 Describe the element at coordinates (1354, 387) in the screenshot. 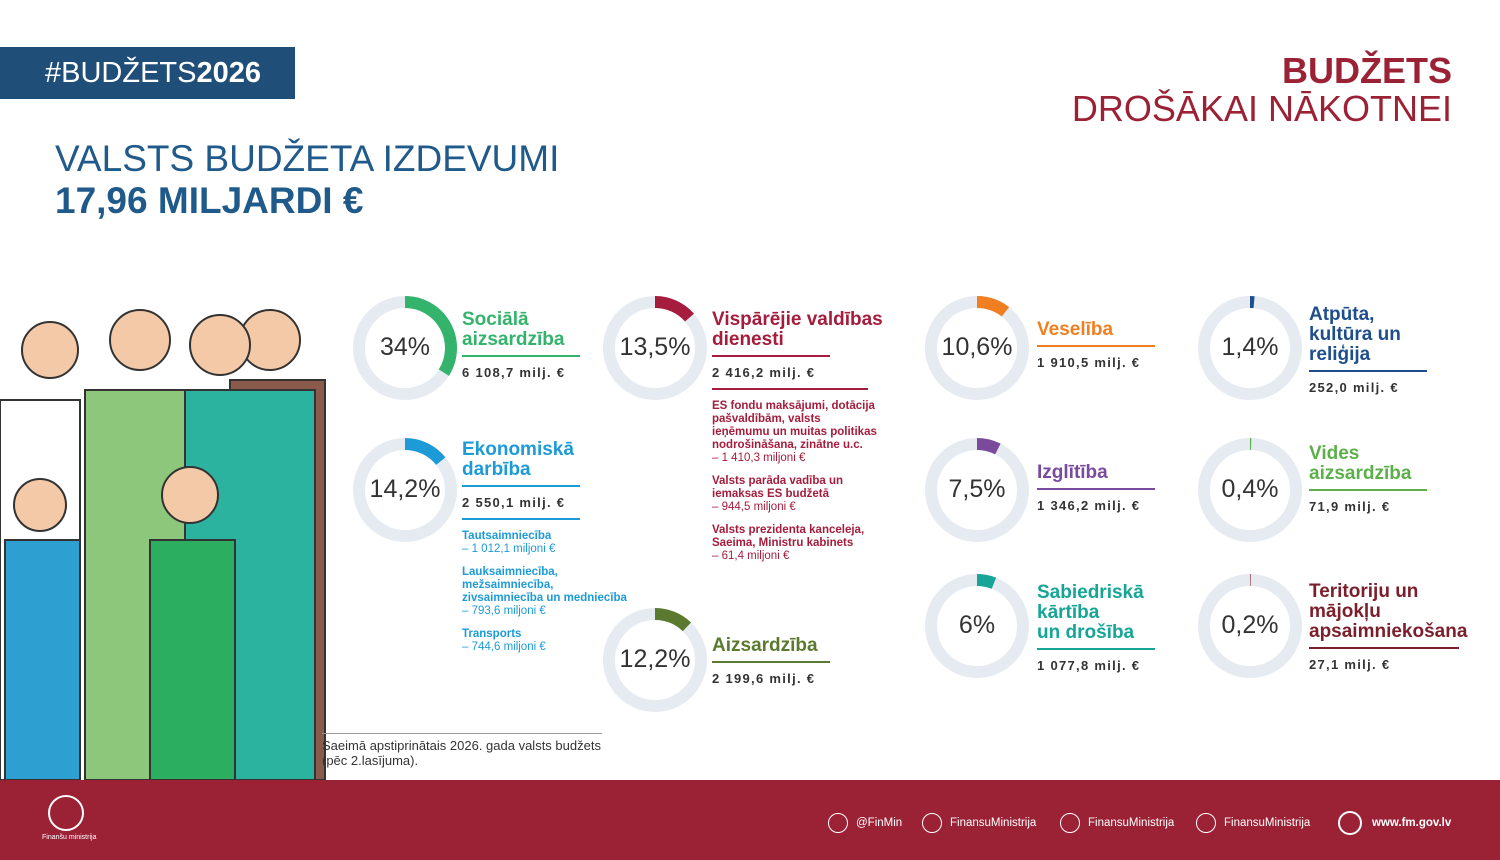

I see `amount: 252,0 milj. €` at that location.